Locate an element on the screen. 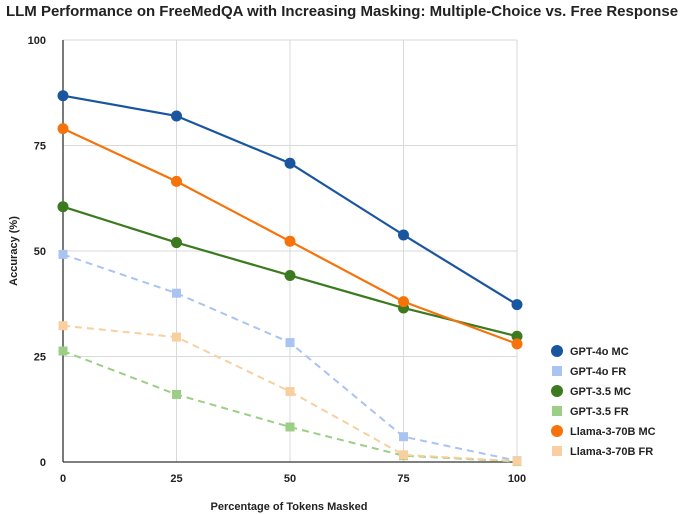 The height and width of the screenshot is (514, 685). legend-label: Llama-3-70B MC is located at coordinates (613, 432).